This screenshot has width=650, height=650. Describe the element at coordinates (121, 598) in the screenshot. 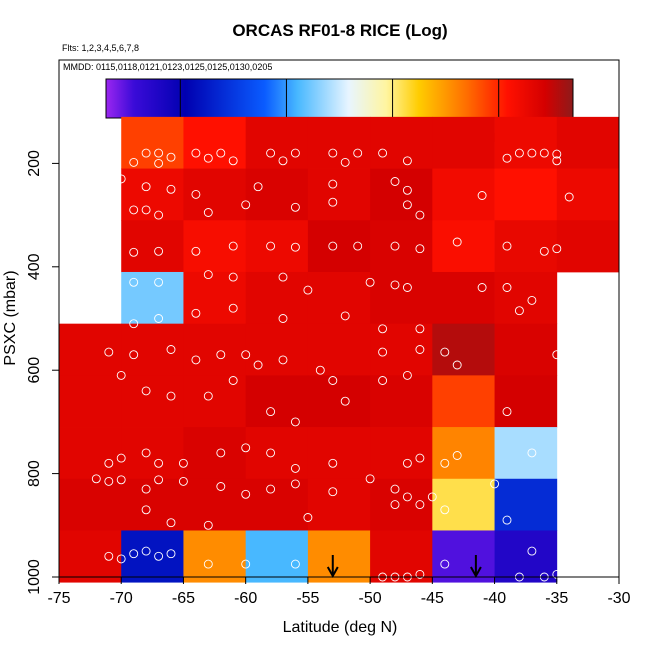

I see `x-tick-label: -70` at that location.